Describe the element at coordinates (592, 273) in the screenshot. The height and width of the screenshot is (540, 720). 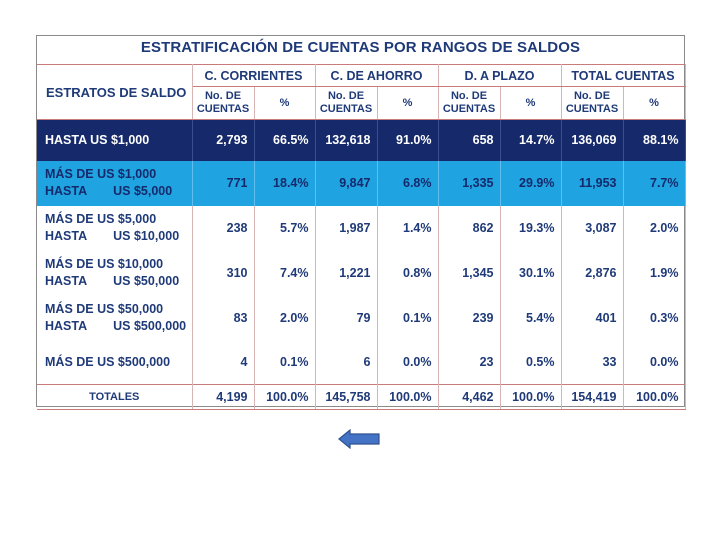
I see `cell-value: 2,876` at that location.